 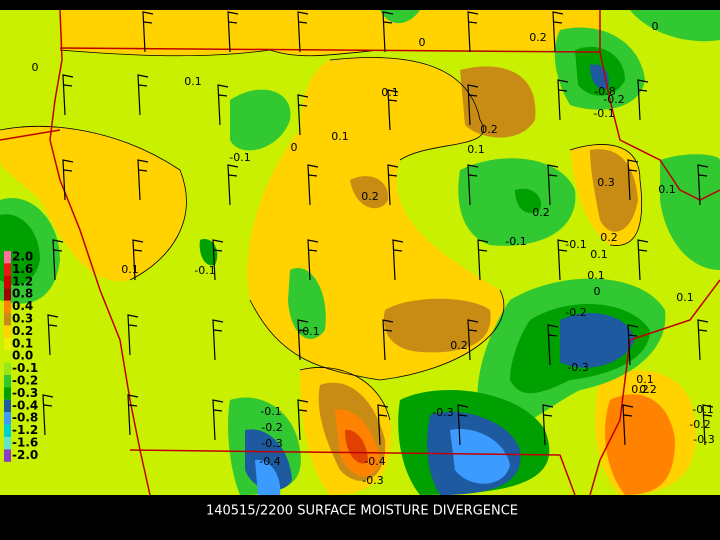 What do you see at coordinates (22, 306) in the screenshot?
I see `legend-label: 0.4` at bounding box center [22, 306].